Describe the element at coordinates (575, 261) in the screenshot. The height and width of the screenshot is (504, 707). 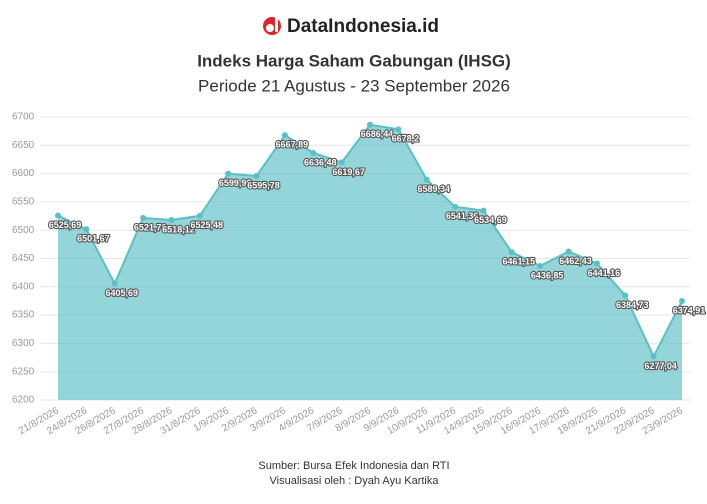
I see `value-label: 6462,43` at that location.